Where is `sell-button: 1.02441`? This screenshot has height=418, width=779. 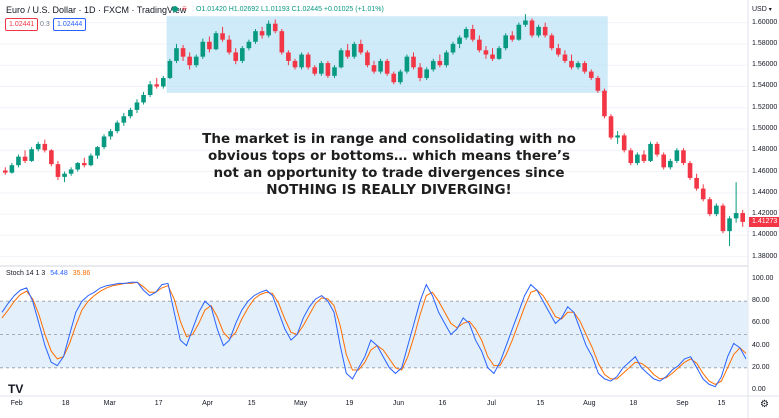
sell-button: 1.02441 is located at coordinates (22, 24).